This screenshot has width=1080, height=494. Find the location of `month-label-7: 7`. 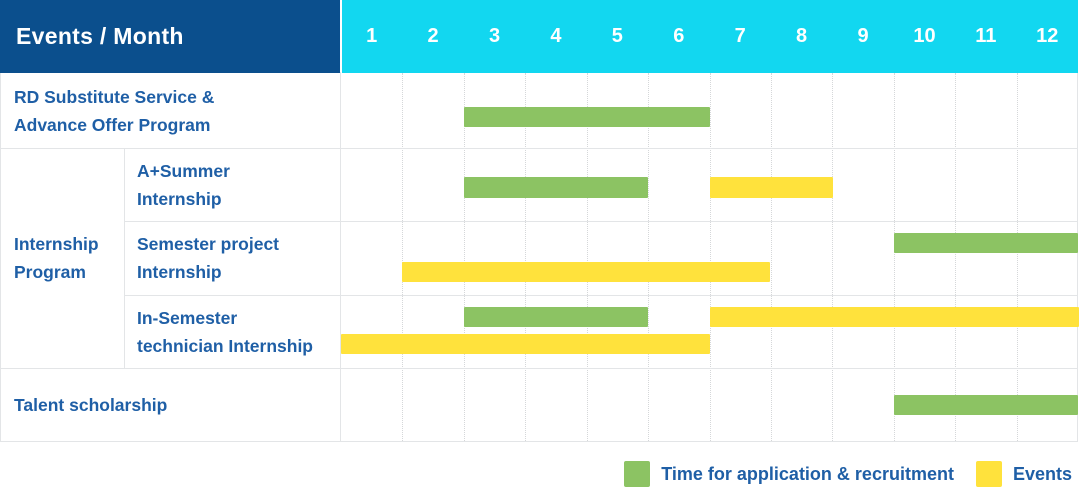

month-label-7: 7 is located at coordinates (740, 36).